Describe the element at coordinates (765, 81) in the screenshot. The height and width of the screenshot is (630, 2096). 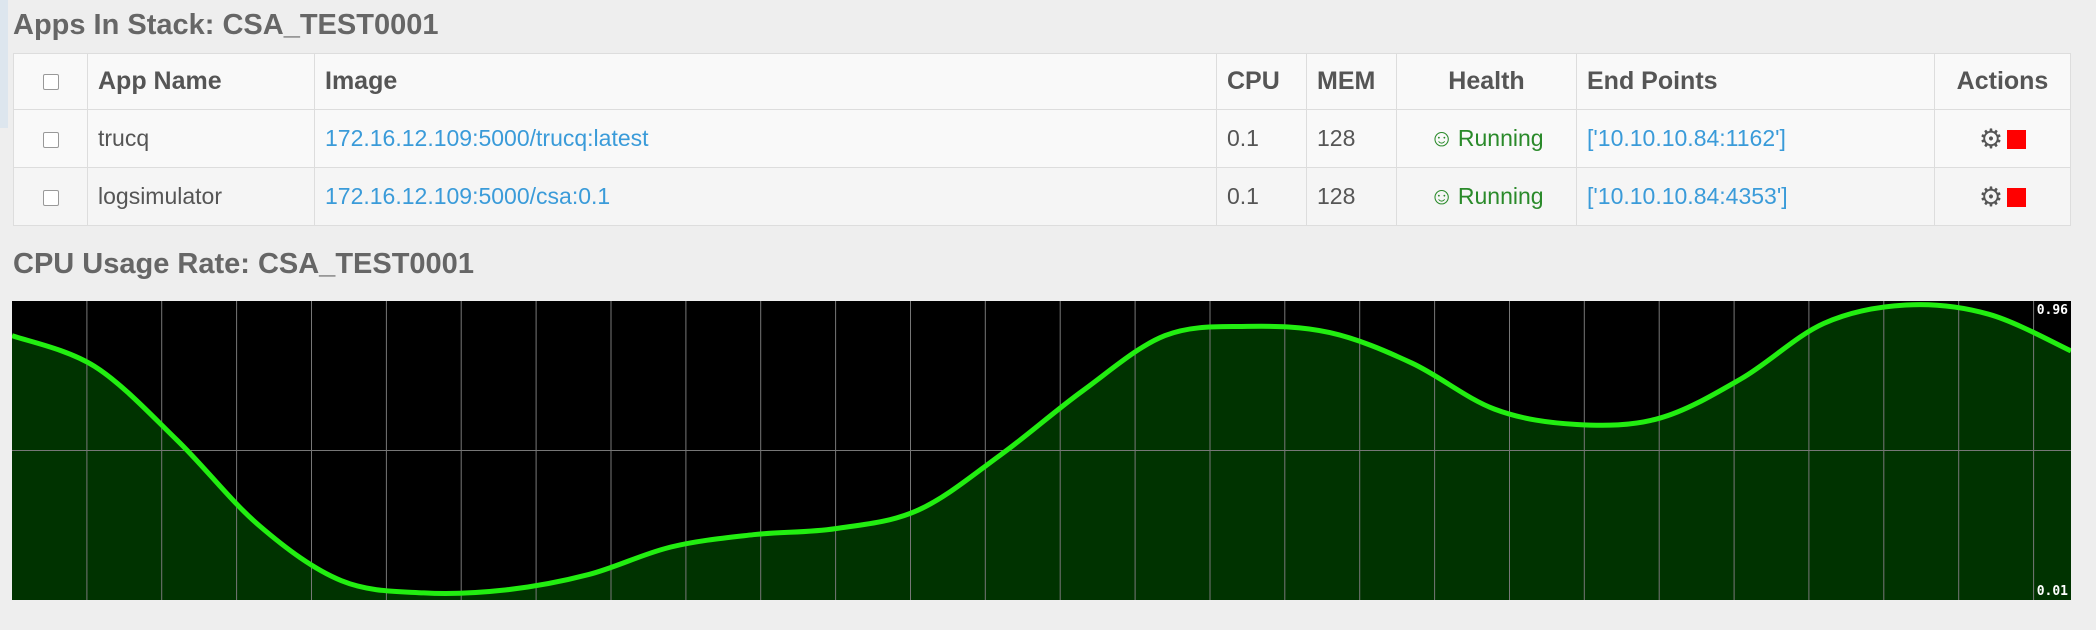
I see `column-header-image: Image` at that location.